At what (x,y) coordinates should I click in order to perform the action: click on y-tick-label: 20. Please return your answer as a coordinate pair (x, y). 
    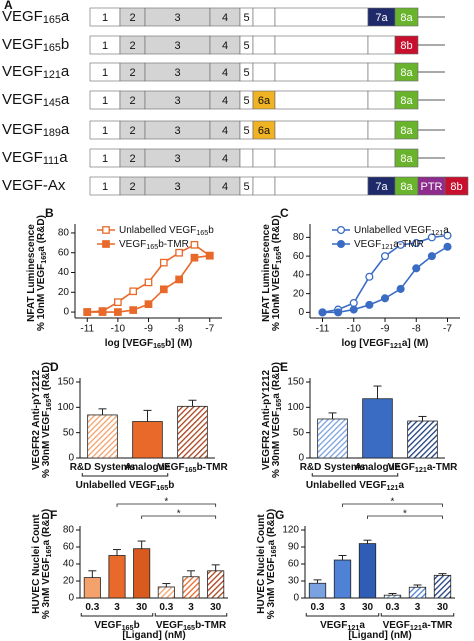
    Looking at the image, I should click on (64, 292).